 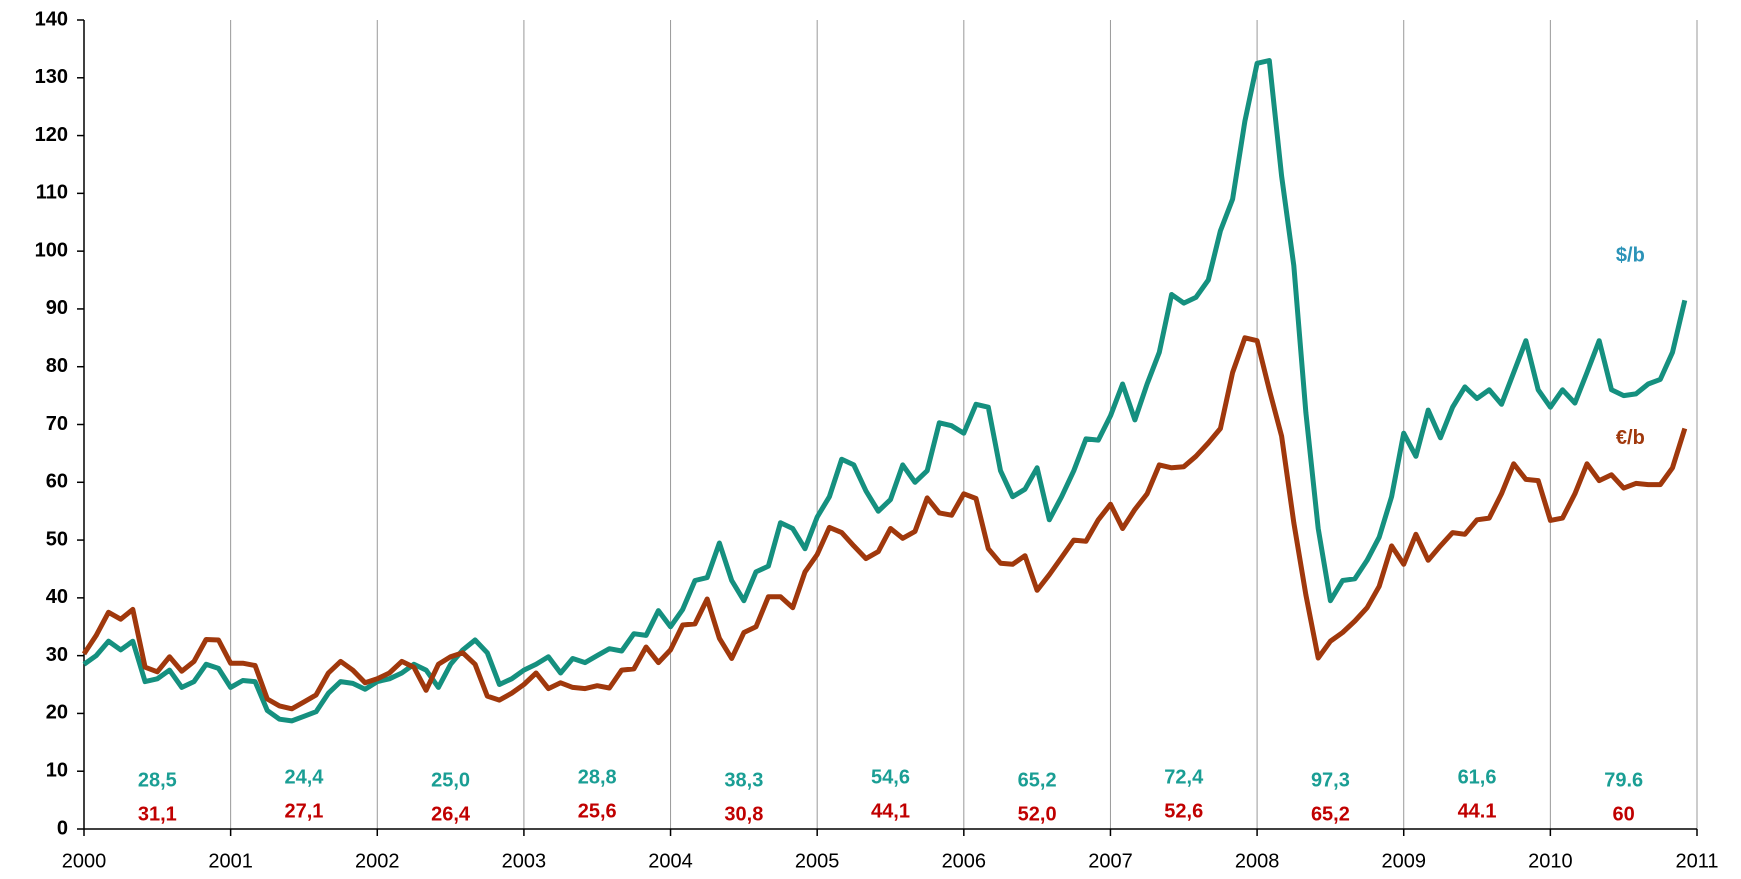 I want to click on annual-average-label: 72,4, so click(x=1184, y=777).